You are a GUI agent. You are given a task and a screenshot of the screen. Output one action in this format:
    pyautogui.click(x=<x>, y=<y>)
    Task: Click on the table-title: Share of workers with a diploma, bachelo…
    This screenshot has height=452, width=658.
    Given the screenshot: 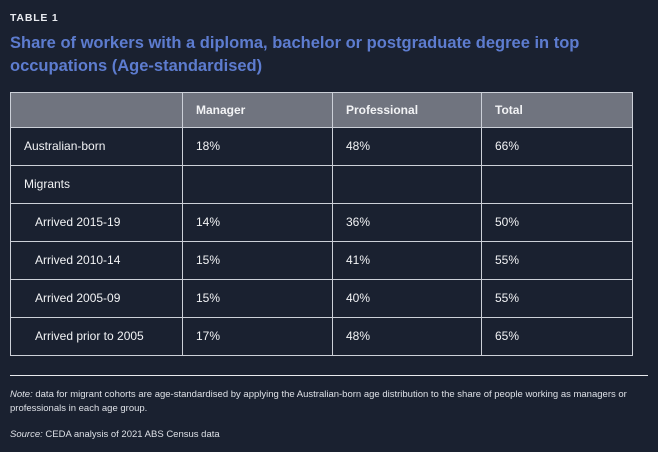 What is the action you would take?
    pyautogui.click(x=295, y=54)
    